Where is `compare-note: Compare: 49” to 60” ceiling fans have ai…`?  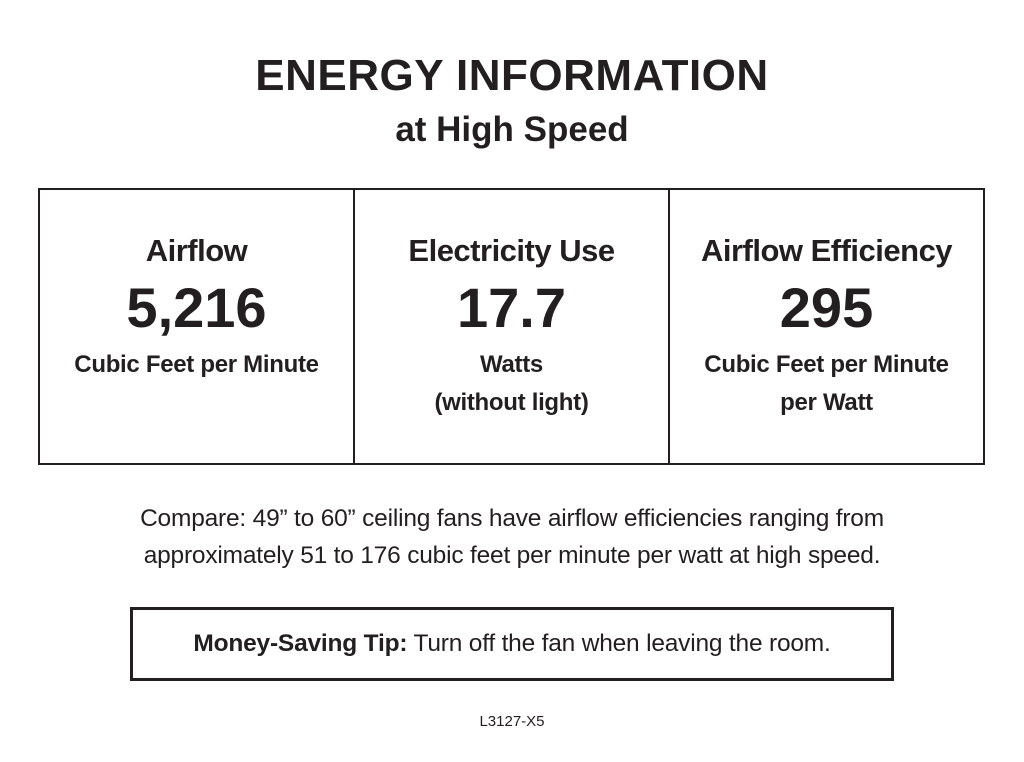
compare-note: Compare: 49” to 60” ceiling fans have ai… is located at coordinates (512, 537).